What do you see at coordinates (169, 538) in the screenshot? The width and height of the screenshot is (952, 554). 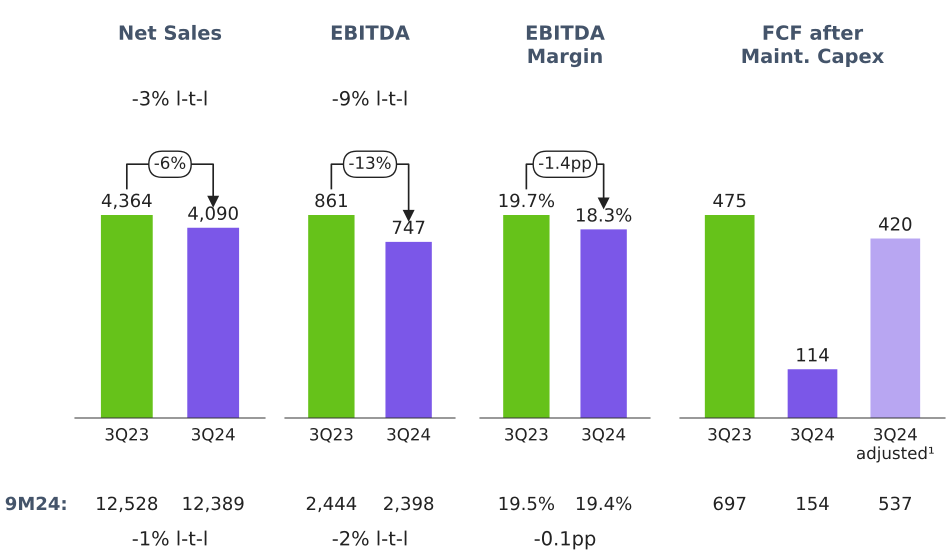 I see `text: -1% l-t-l` at bounding box center [169, 538].